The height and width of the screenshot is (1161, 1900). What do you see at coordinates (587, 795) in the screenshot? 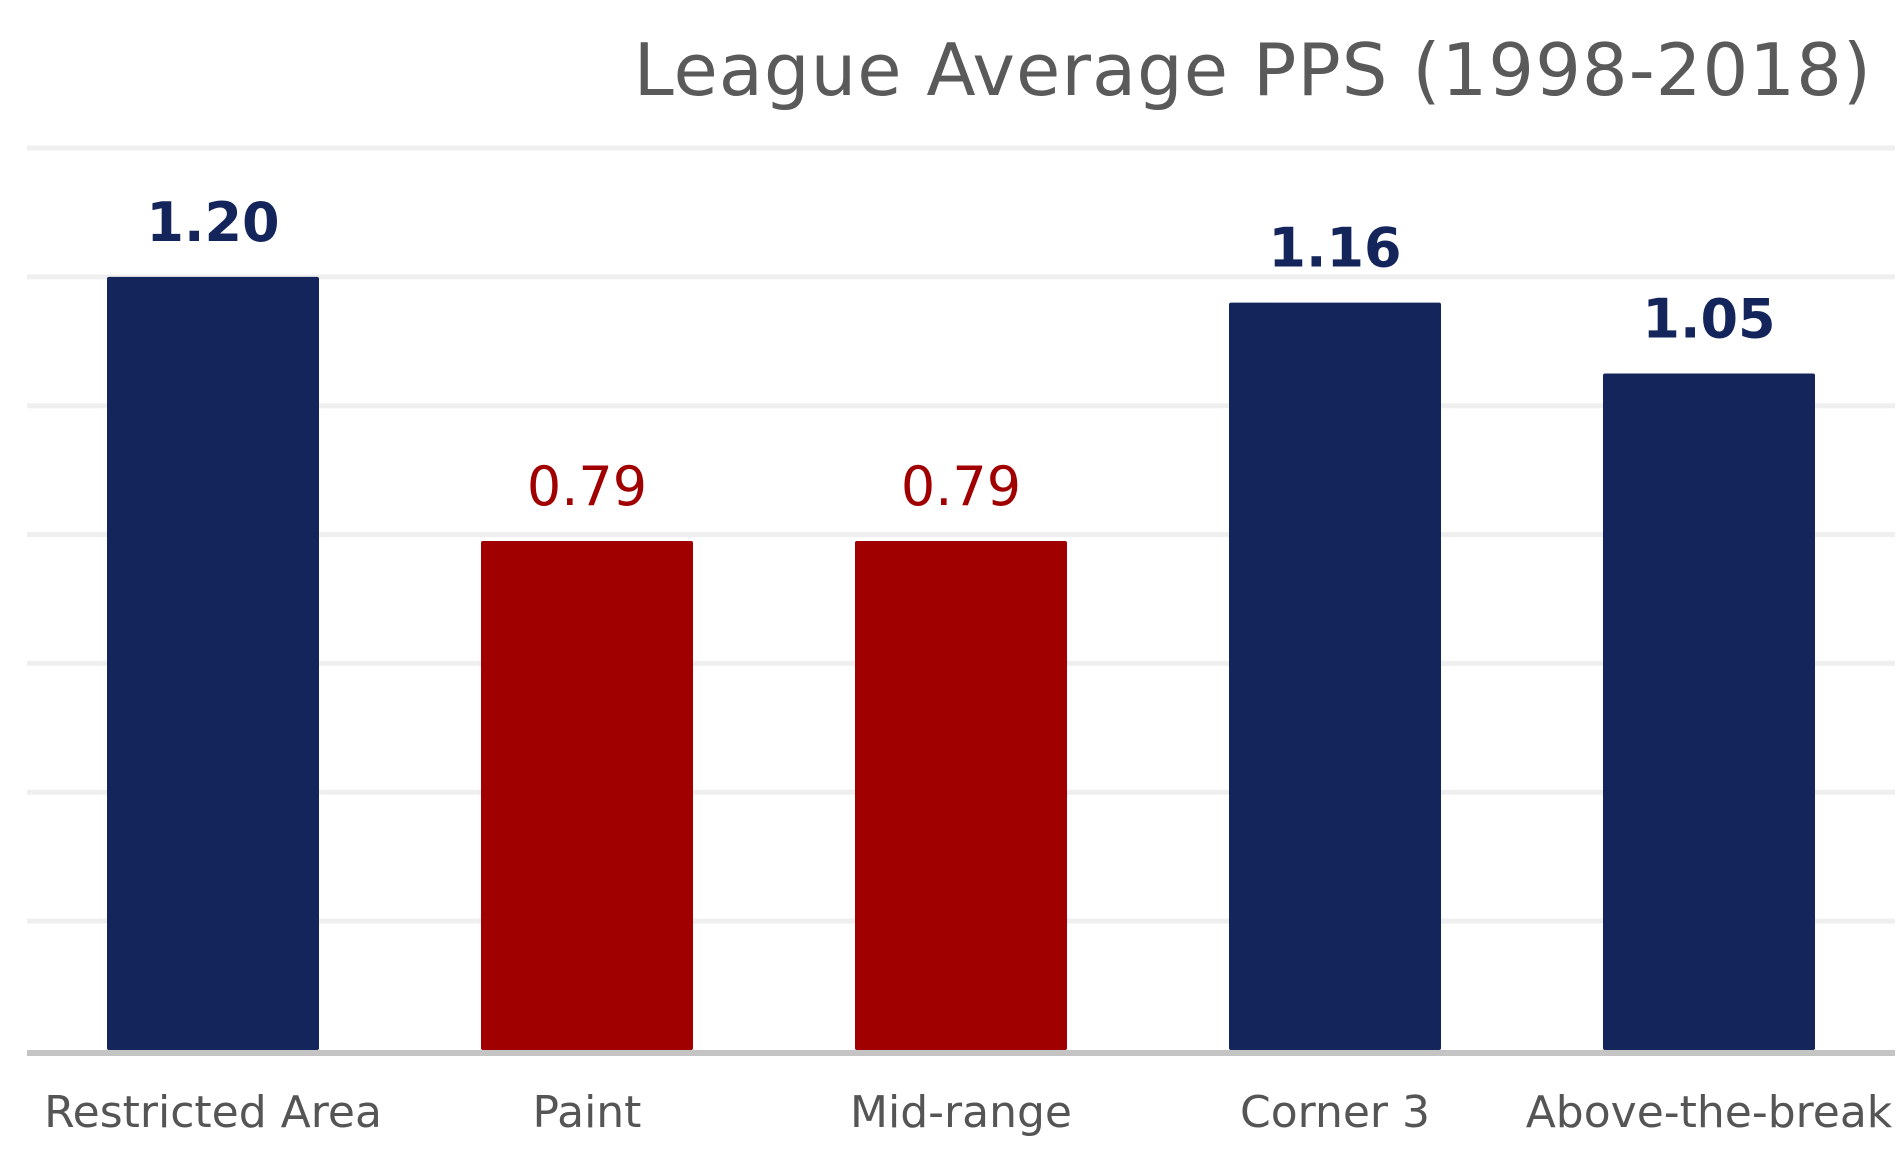
I see `bar-paint` at bounding box center [587, 795].